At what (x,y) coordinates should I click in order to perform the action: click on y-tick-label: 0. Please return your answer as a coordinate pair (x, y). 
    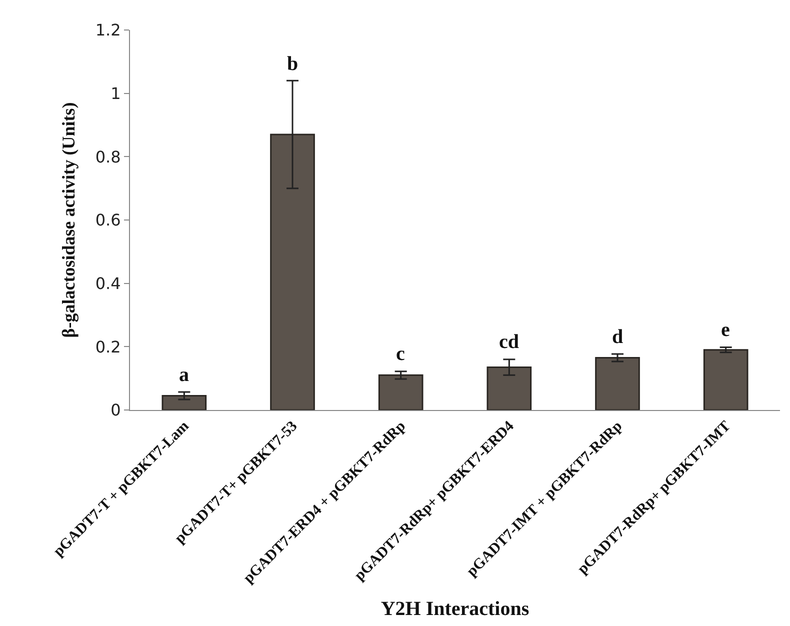
    Looking at the image, I should click on (115, 410).